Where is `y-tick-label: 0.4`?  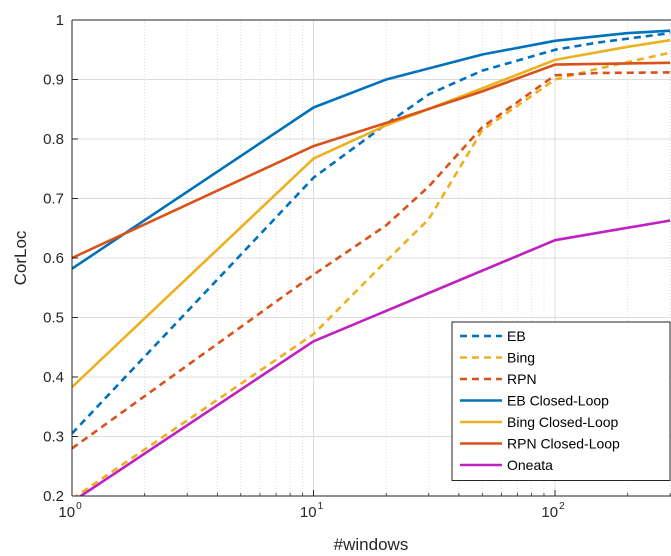 y-tick-label: 0.4 is located at coordinates (53, 377).